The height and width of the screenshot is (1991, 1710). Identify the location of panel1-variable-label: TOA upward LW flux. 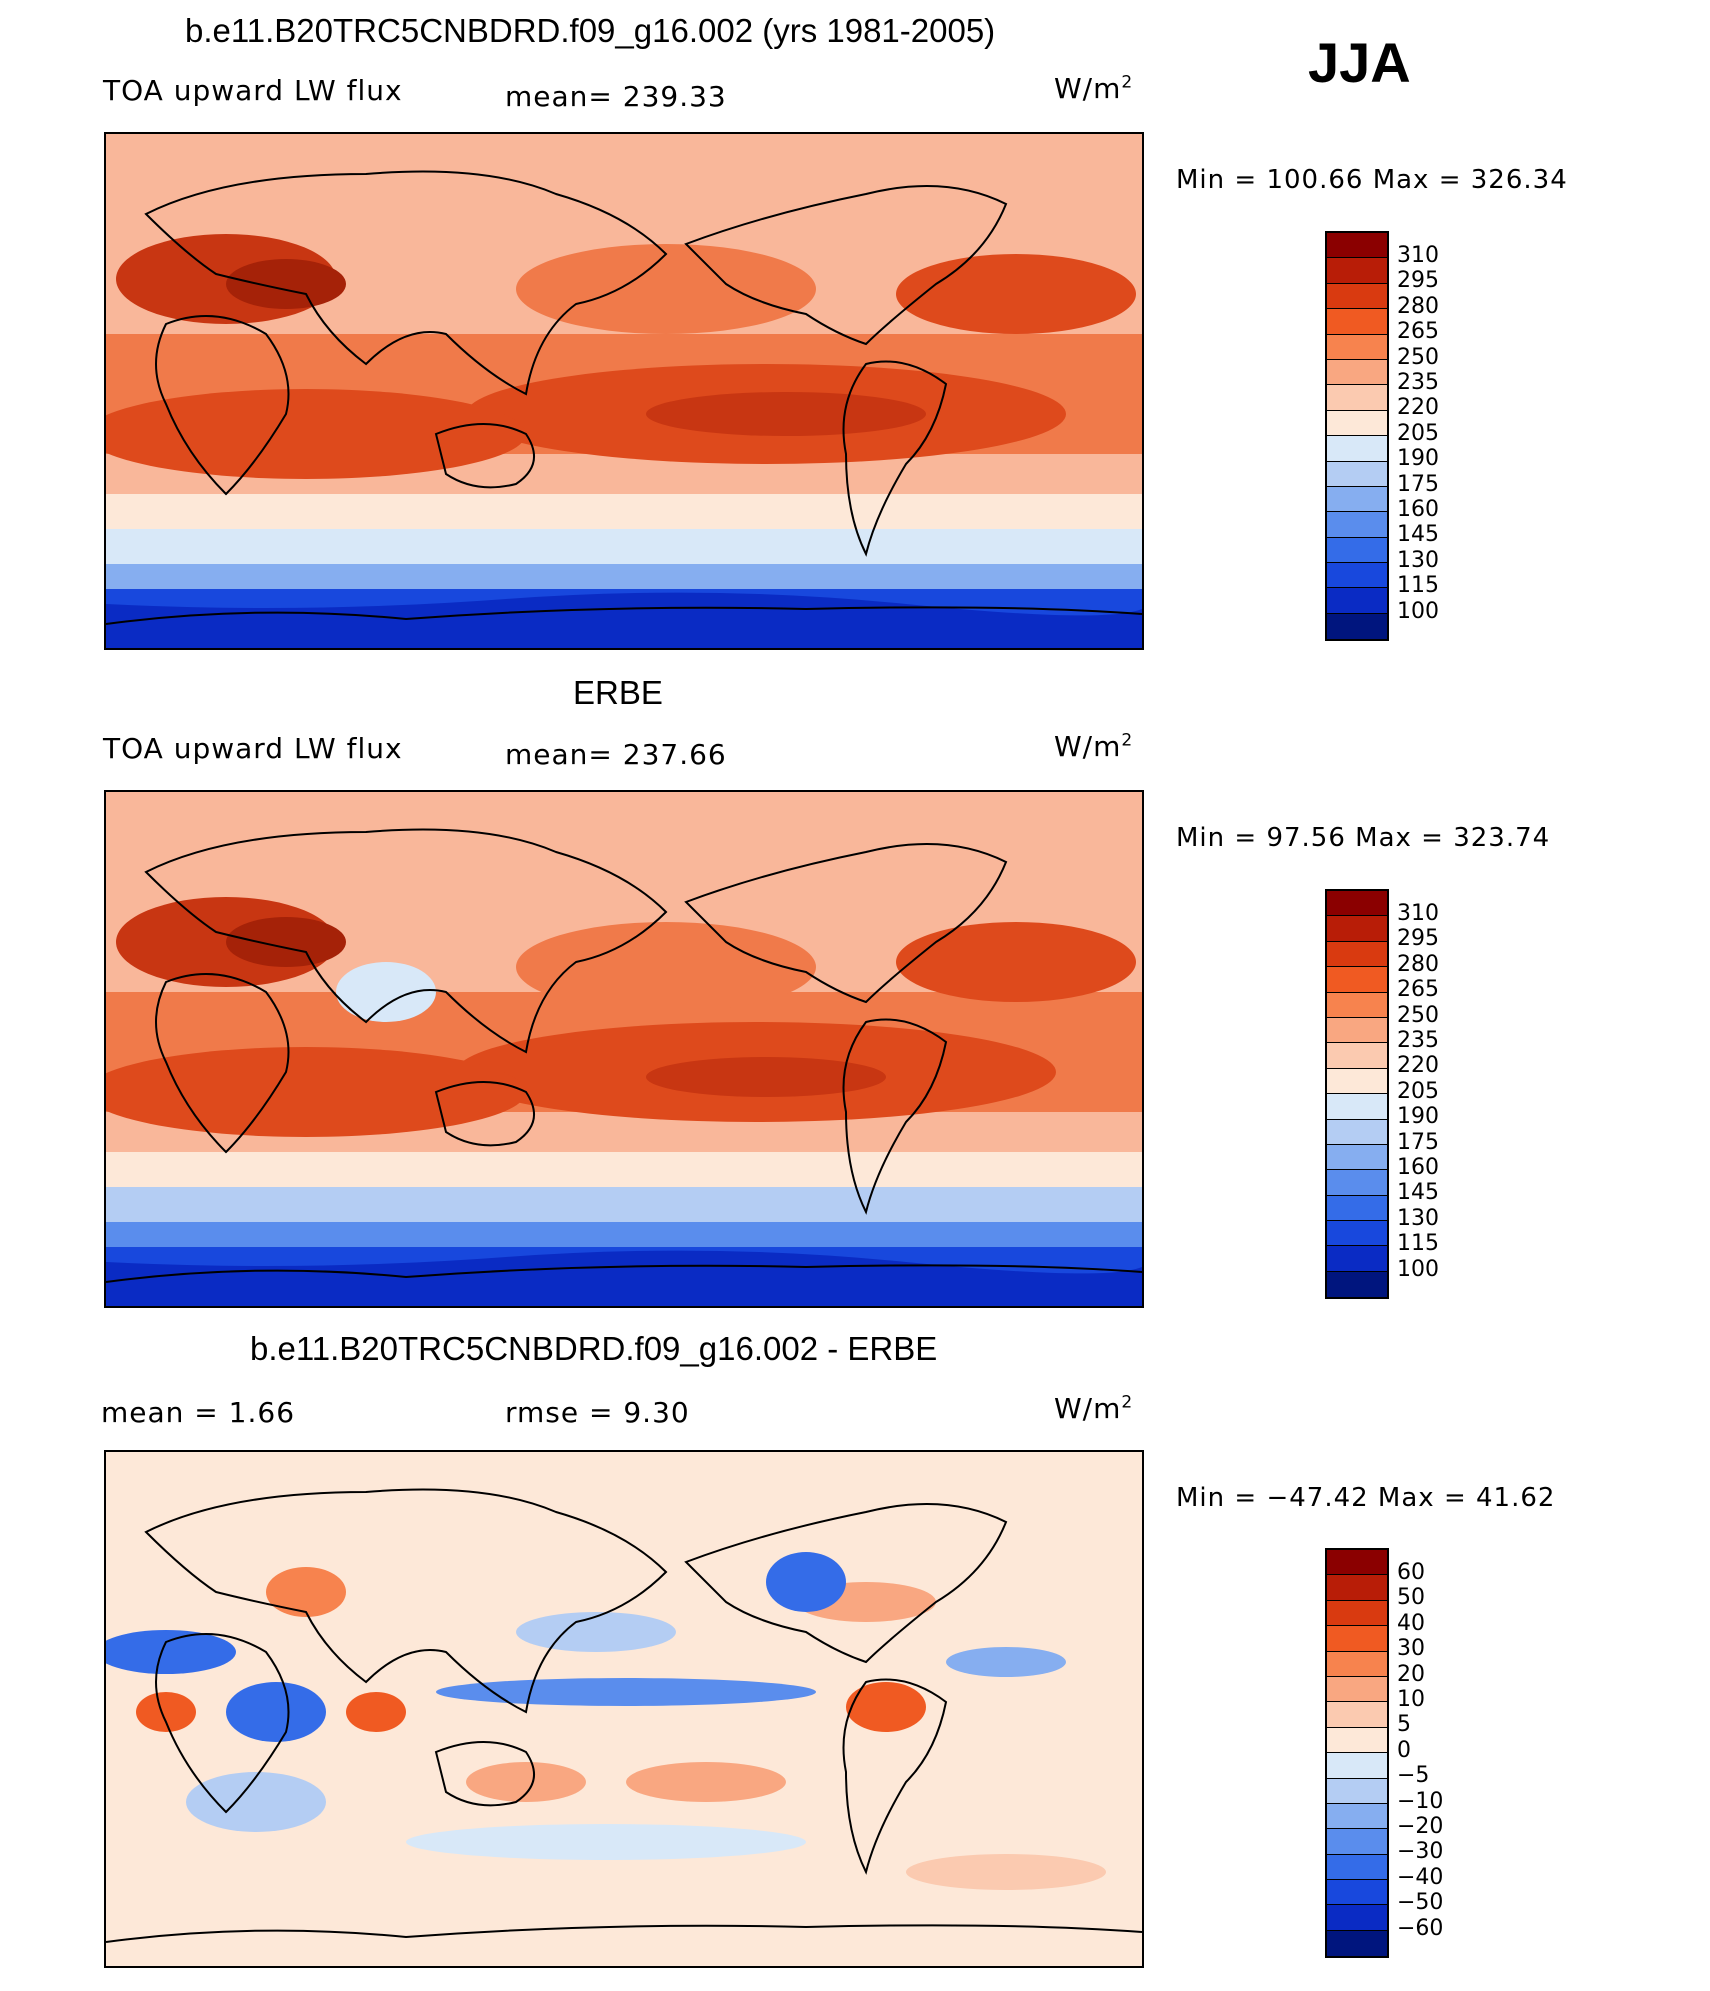
(253, 90).